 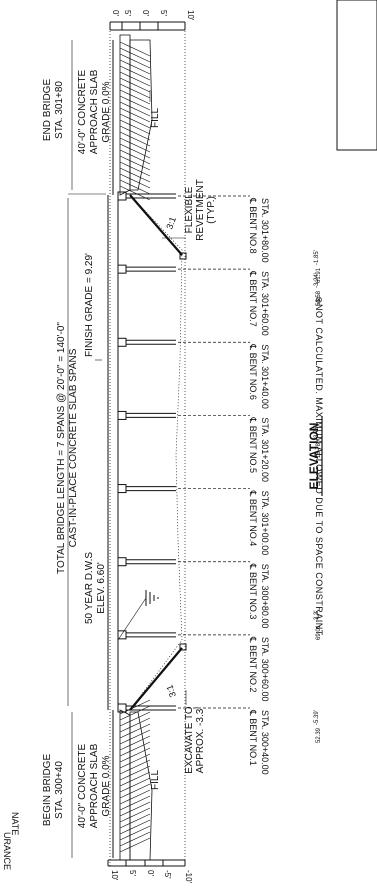 I want to click on fill-right-label: FILL, so click(x=155, y=118).